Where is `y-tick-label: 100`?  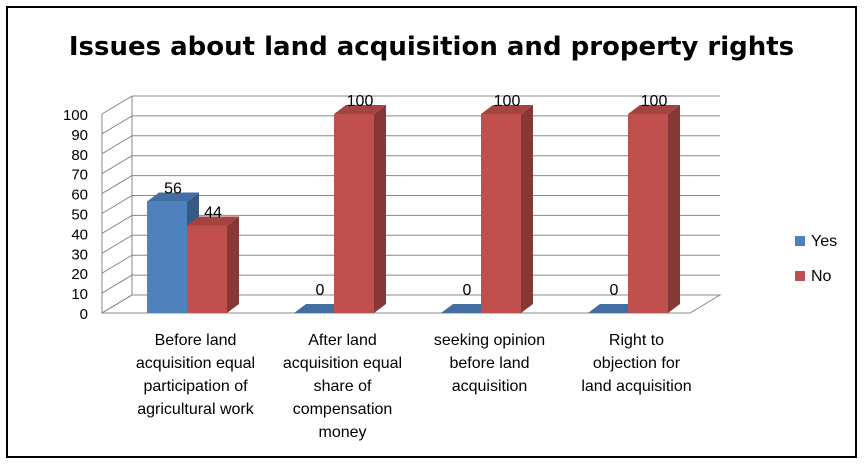
y-tick-label: 100 is located at coordinates (75, 115).